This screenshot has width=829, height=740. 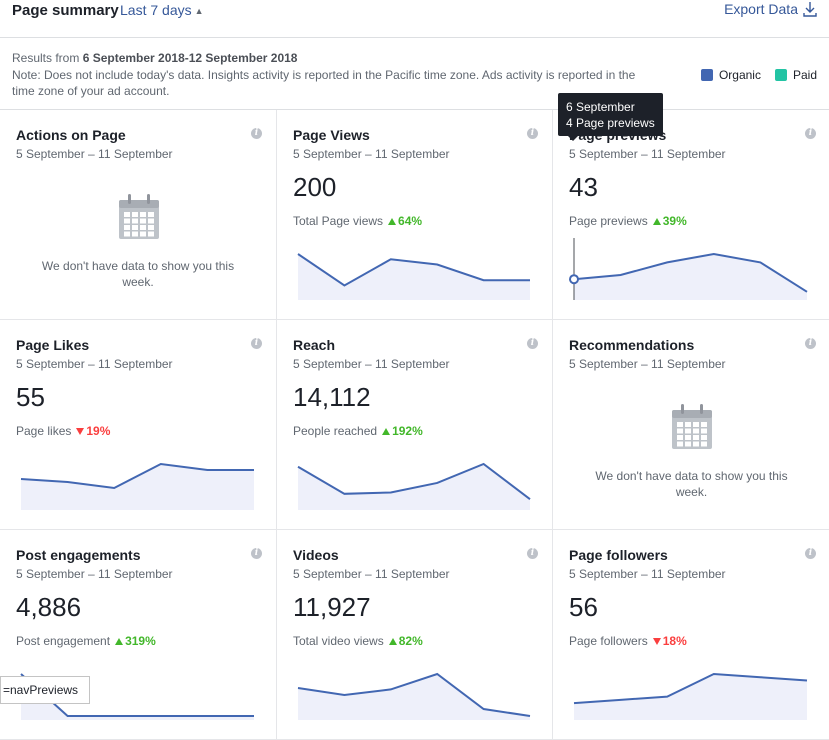 I want to click on metric-subtitle: Page followers 18%, so click(x=628, y=641).